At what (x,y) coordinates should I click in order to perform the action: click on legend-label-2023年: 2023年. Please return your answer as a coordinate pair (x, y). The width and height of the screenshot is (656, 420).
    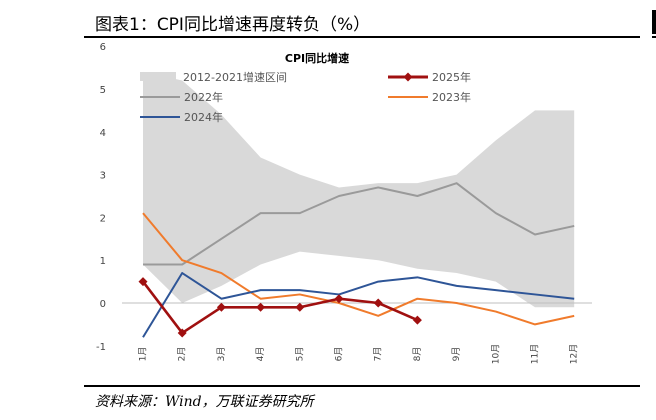
    Looking at the image, I should click on (451, 97).